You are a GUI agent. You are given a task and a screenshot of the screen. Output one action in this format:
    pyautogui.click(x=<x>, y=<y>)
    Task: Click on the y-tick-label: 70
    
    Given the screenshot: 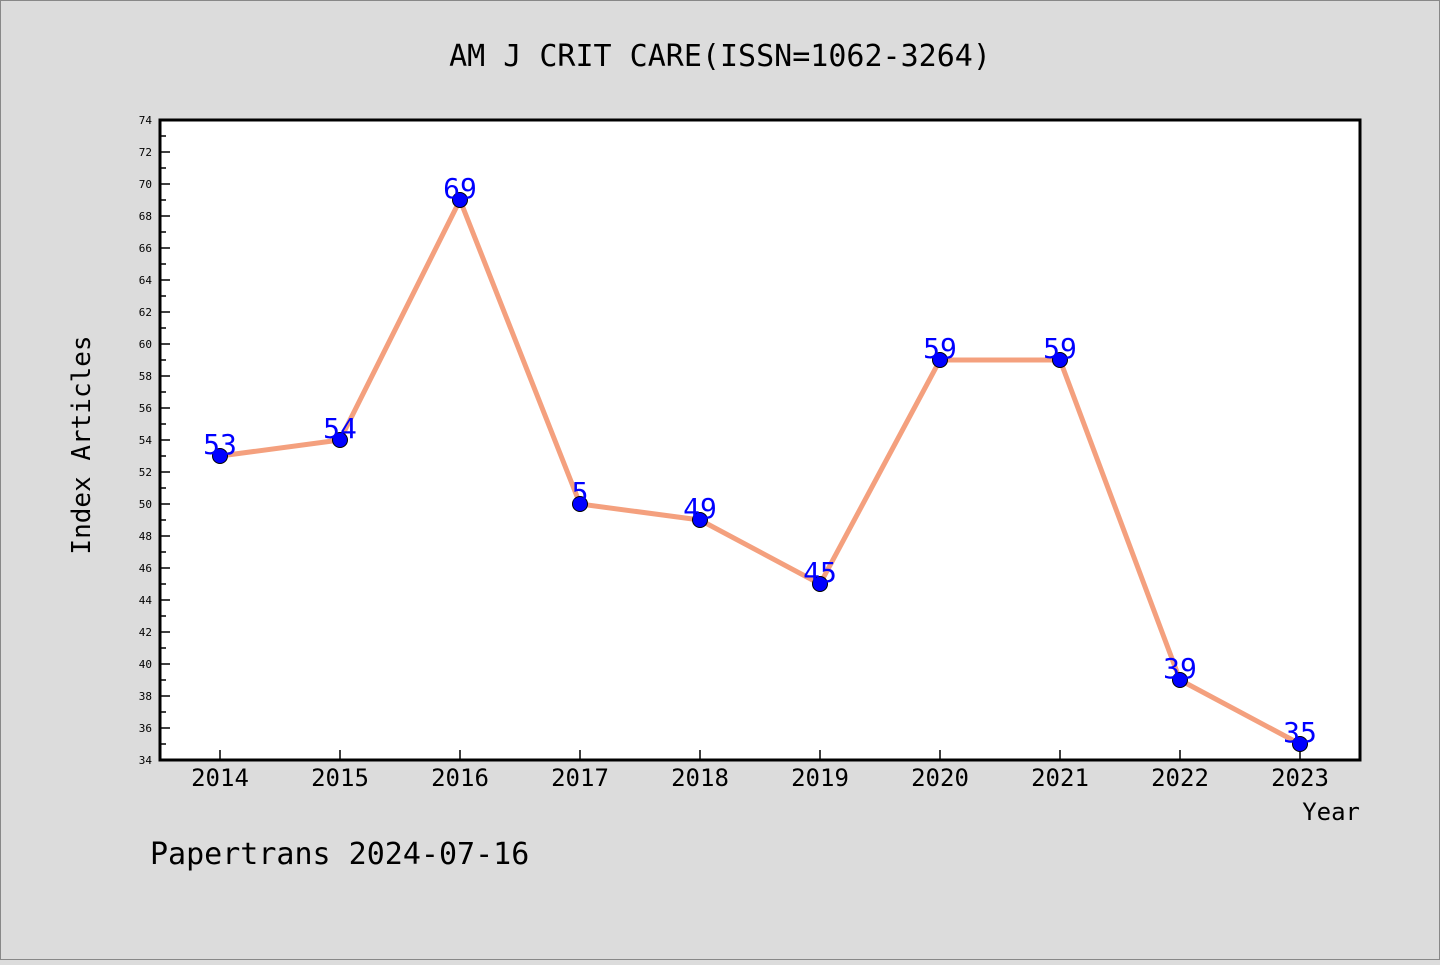 What is the action you would take?
    pyautogui.click(x=145, y=184)
    